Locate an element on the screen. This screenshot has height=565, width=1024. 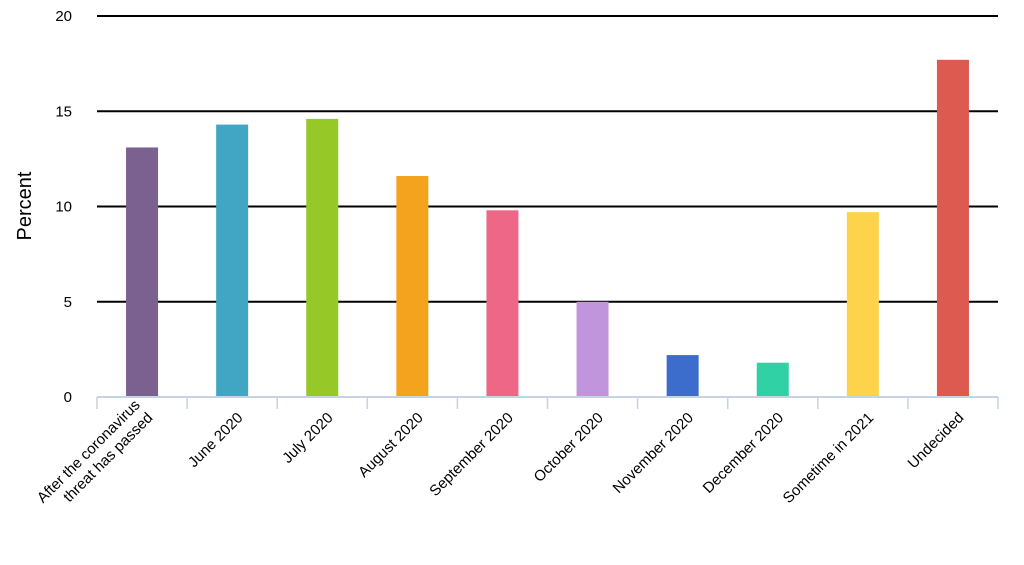
x-tick-label-group: Undecided is located at coordinates (936, 440).